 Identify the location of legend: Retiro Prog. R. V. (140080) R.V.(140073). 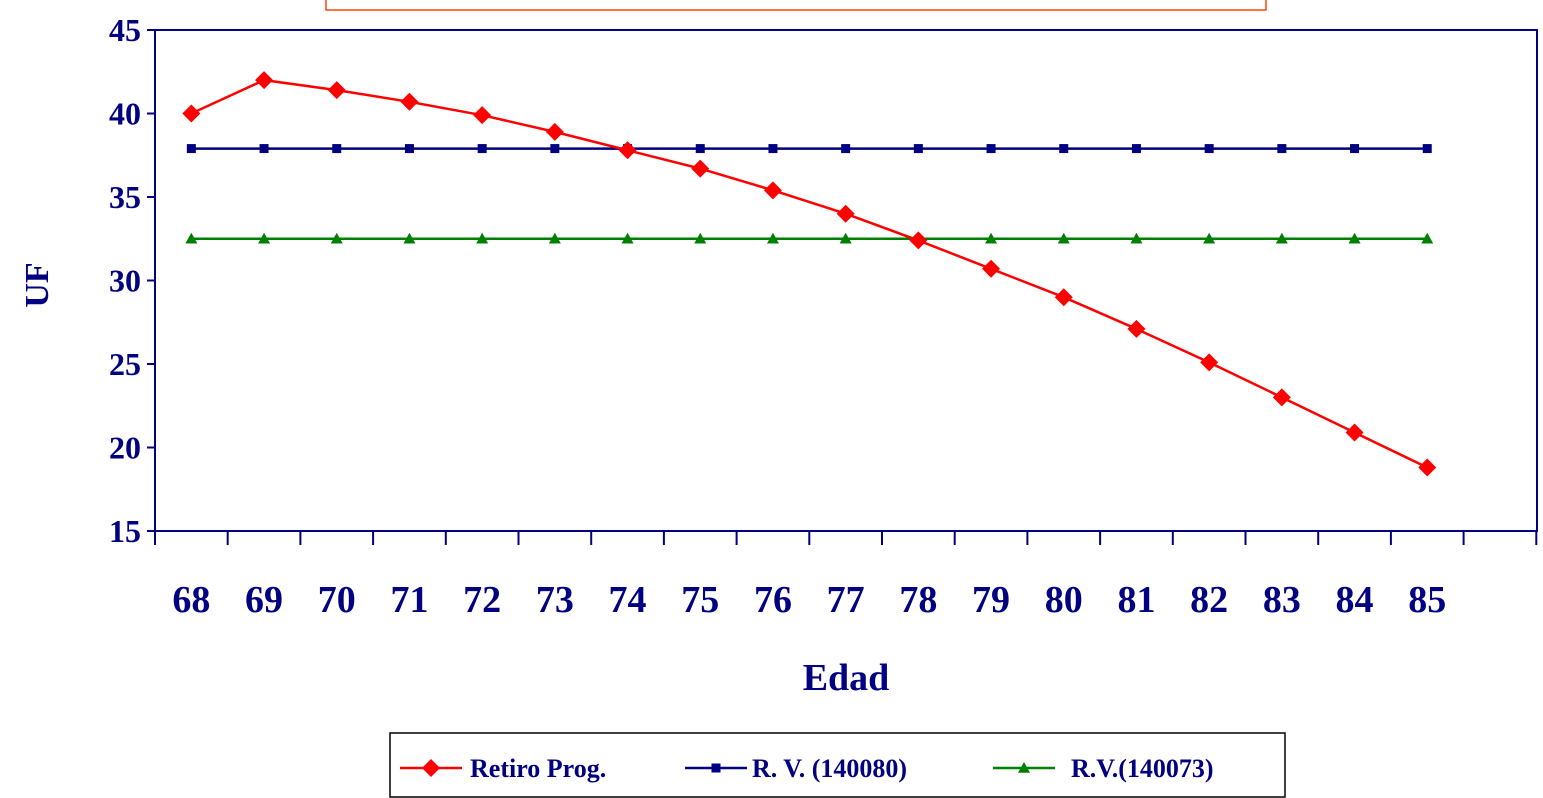
(837, 765).